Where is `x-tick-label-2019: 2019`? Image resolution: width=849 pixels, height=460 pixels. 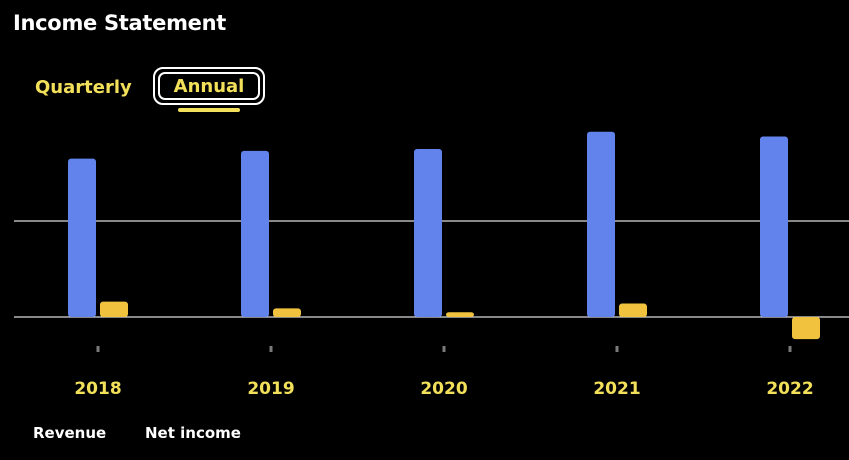 x-tick-label-2019: 2019 is located at coordinates (270, 389).